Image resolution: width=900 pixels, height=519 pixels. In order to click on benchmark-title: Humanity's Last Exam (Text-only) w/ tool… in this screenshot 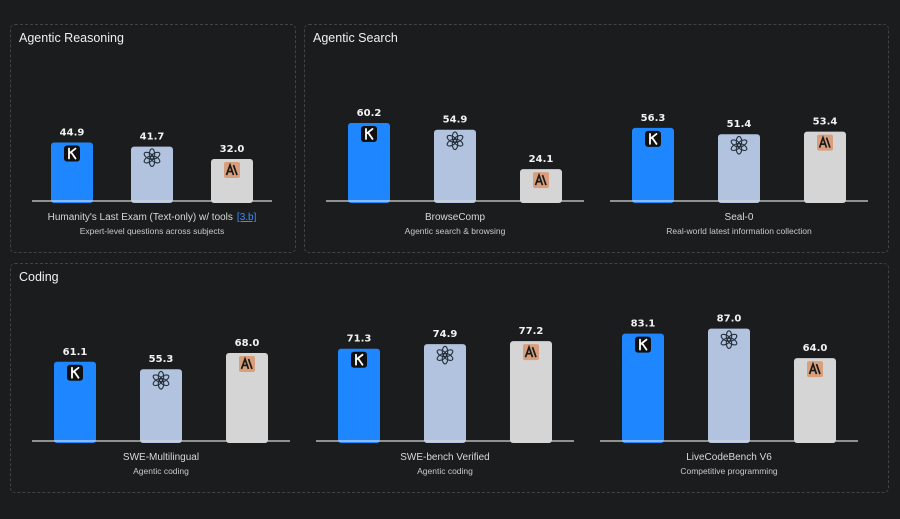, I will do `click(152, 217)`.